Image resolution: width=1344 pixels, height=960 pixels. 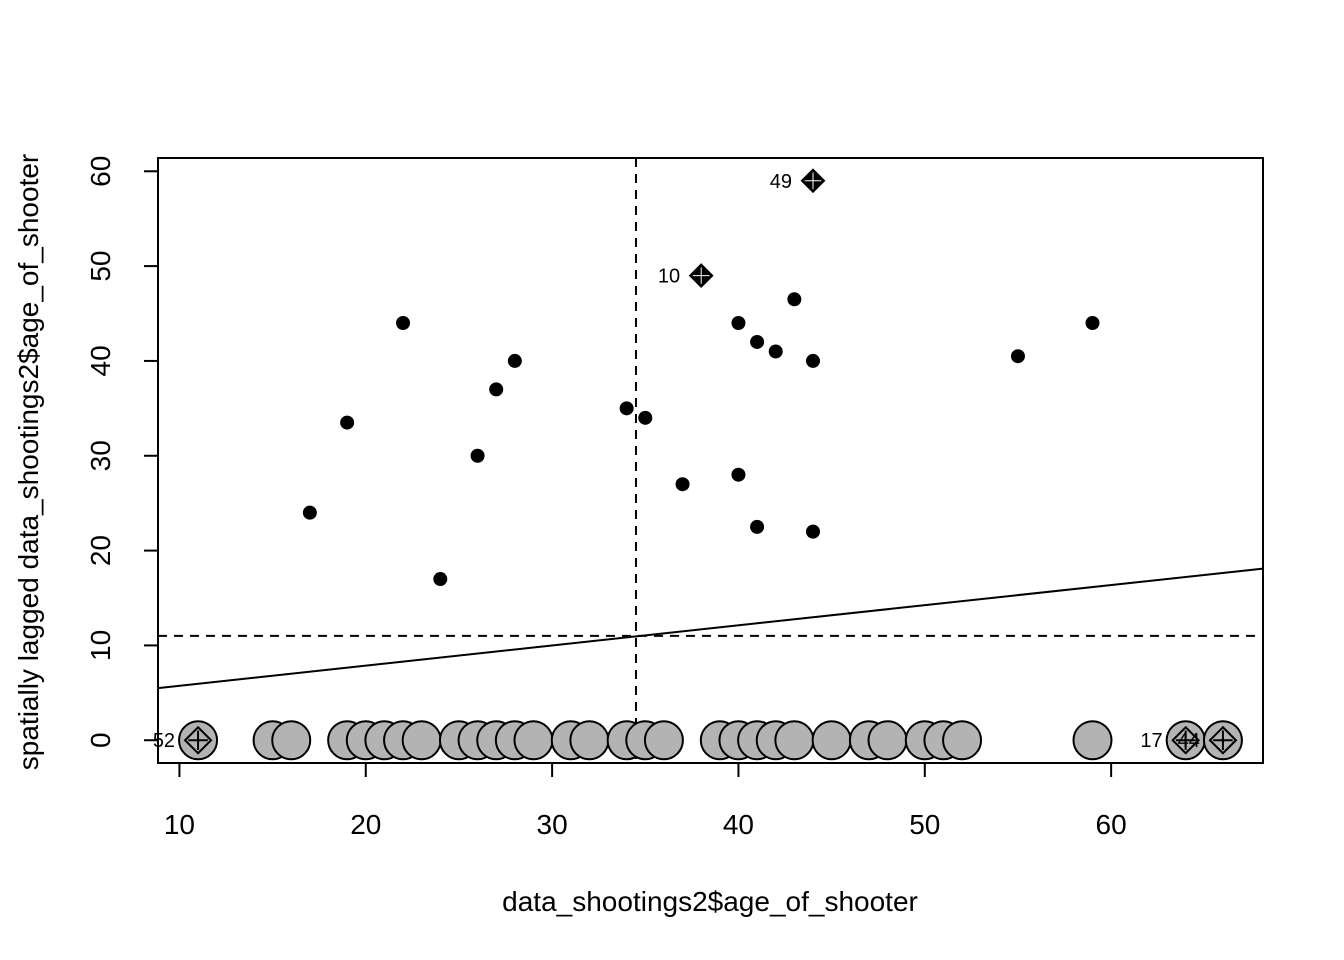 I want to click on x-tick-label: 20, so click(x=365, y=824).